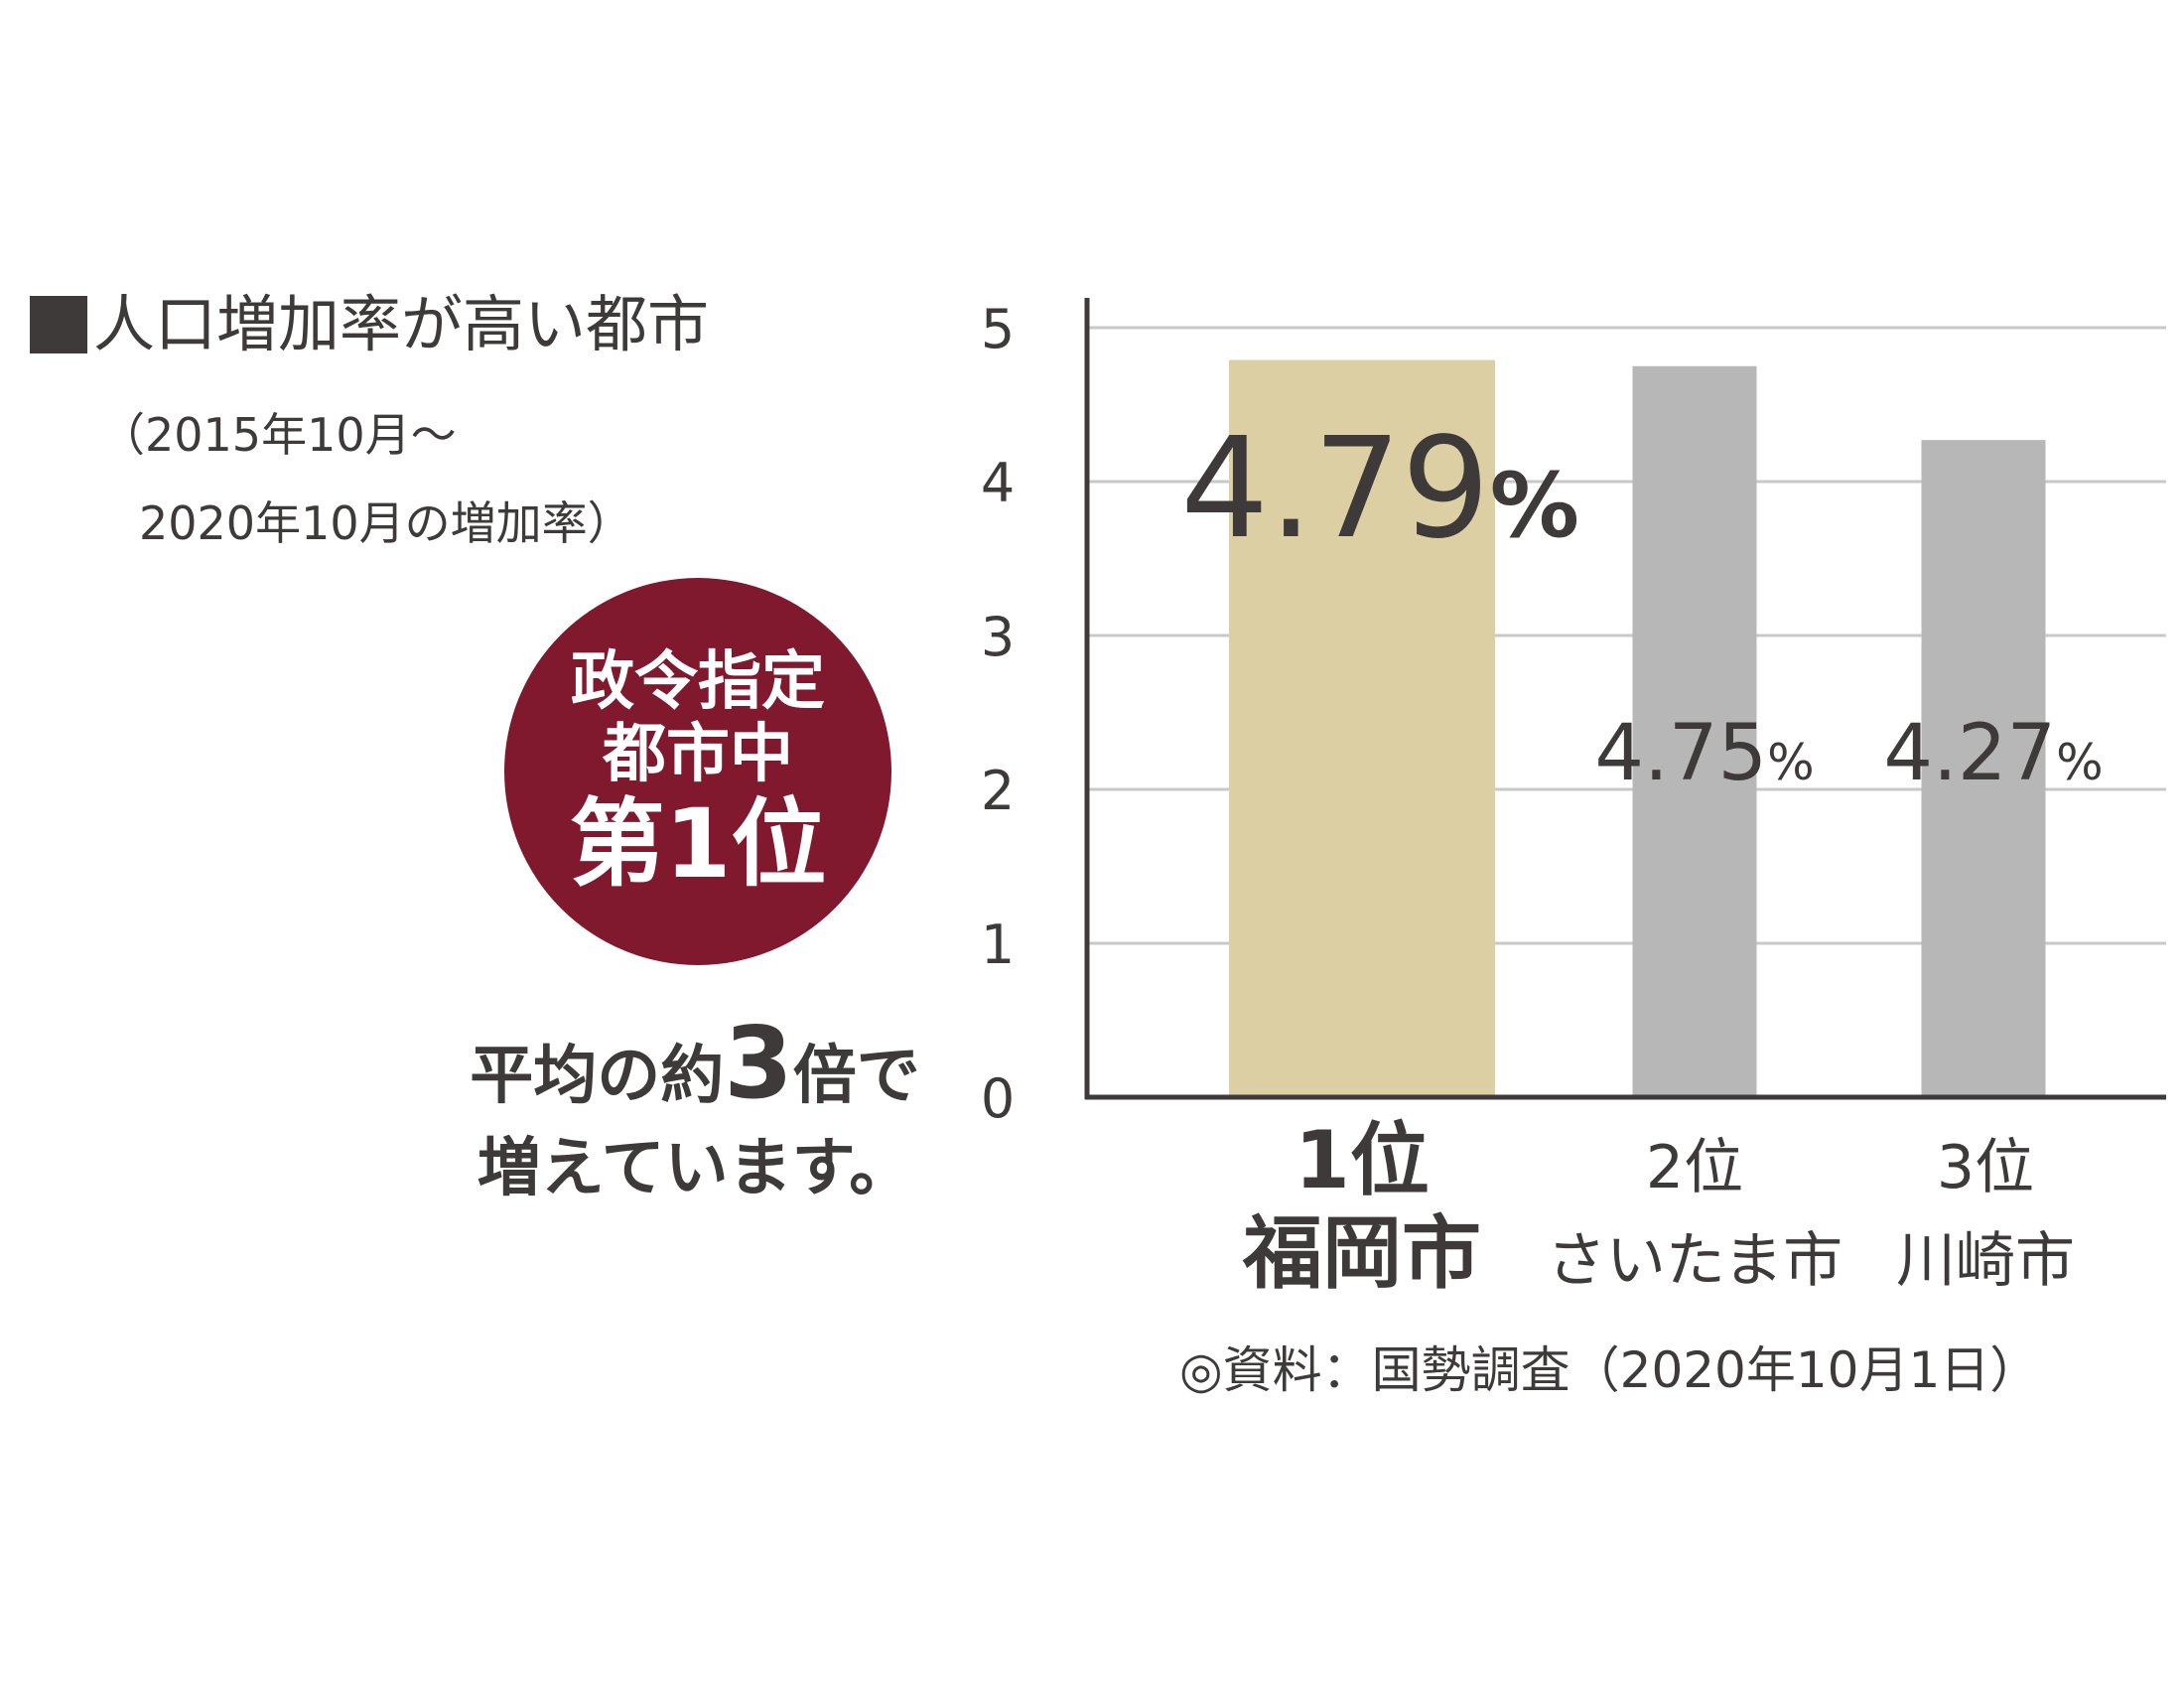 This screenshot has width=2184, height=1688. What do you see at coordinates (1695, 1261) in the screenshot?
I see `category-city-label: さいたま市` at bounding box center [1695, 1261].